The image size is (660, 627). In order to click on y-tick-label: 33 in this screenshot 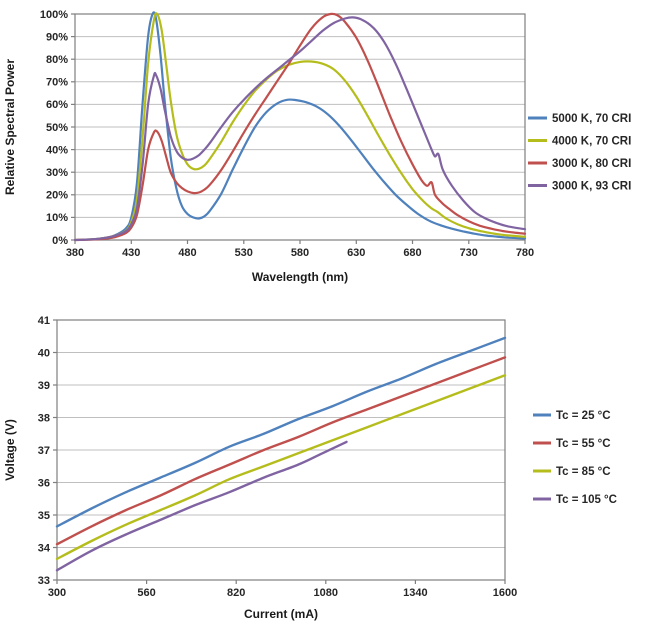, I will do `click(44, 581)`.